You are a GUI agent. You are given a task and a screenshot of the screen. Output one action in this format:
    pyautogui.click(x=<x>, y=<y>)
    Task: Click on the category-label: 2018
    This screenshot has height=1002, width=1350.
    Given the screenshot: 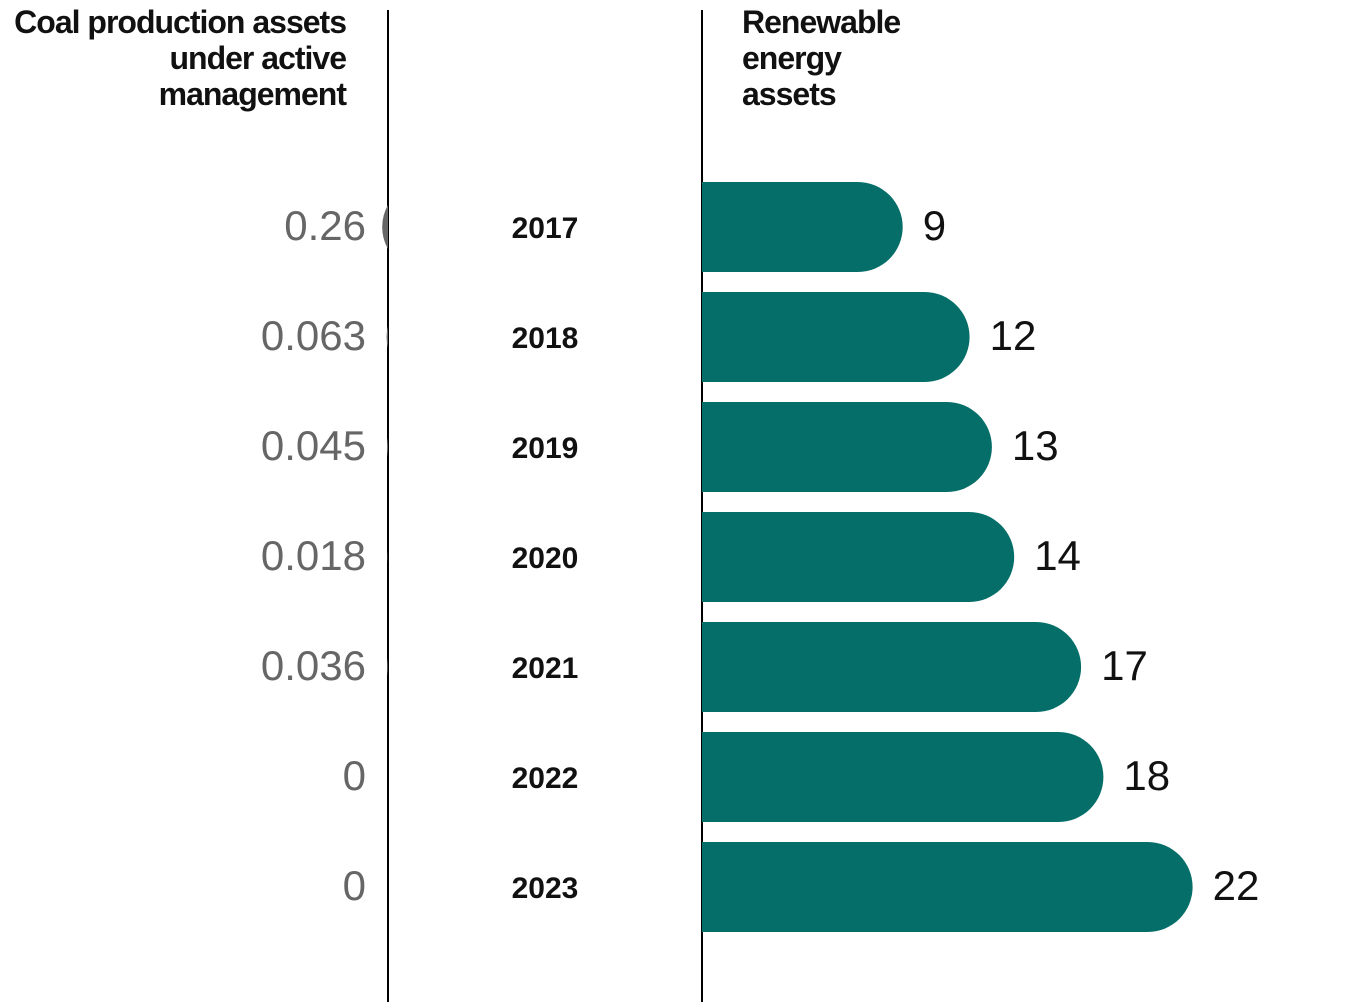 What is the action you would take?
    pyautogui.click(x=545, y=338)
    